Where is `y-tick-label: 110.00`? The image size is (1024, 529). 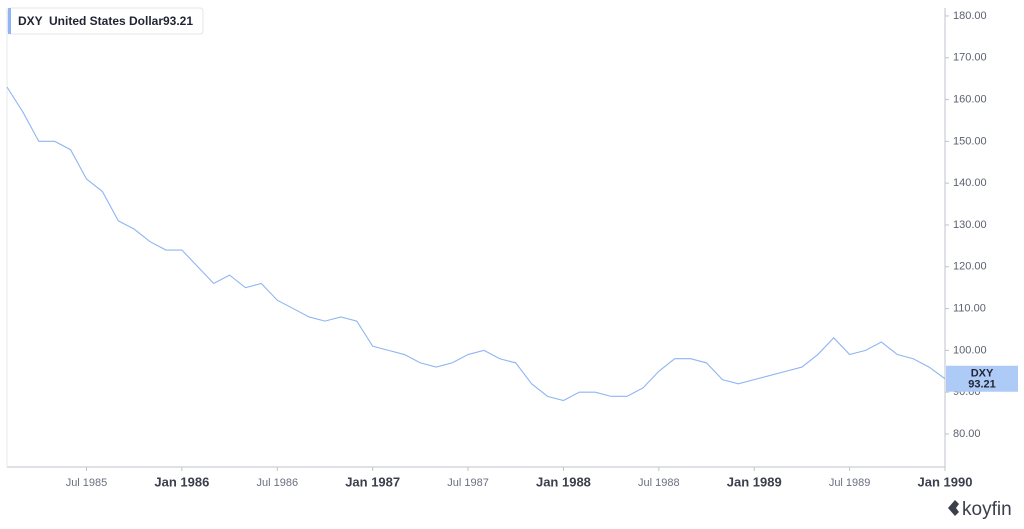 y-tick-label: 110.00 is located at coordinates (969, 308).